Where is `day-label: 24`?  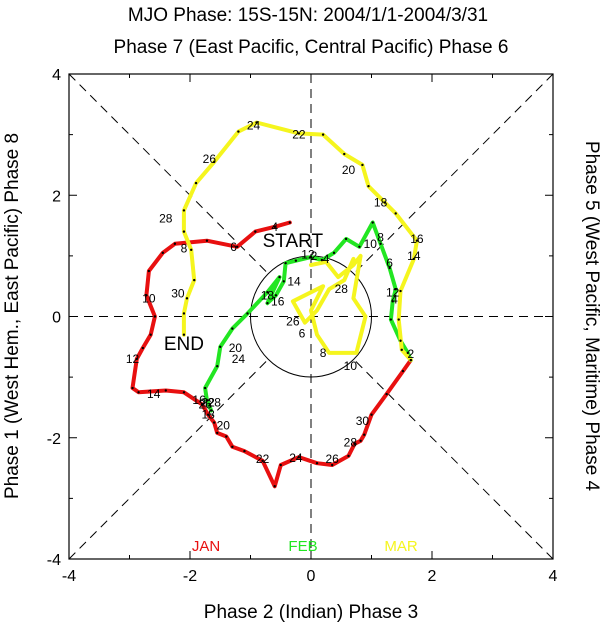
day-label: 24 is located at coordinates (239, 359).